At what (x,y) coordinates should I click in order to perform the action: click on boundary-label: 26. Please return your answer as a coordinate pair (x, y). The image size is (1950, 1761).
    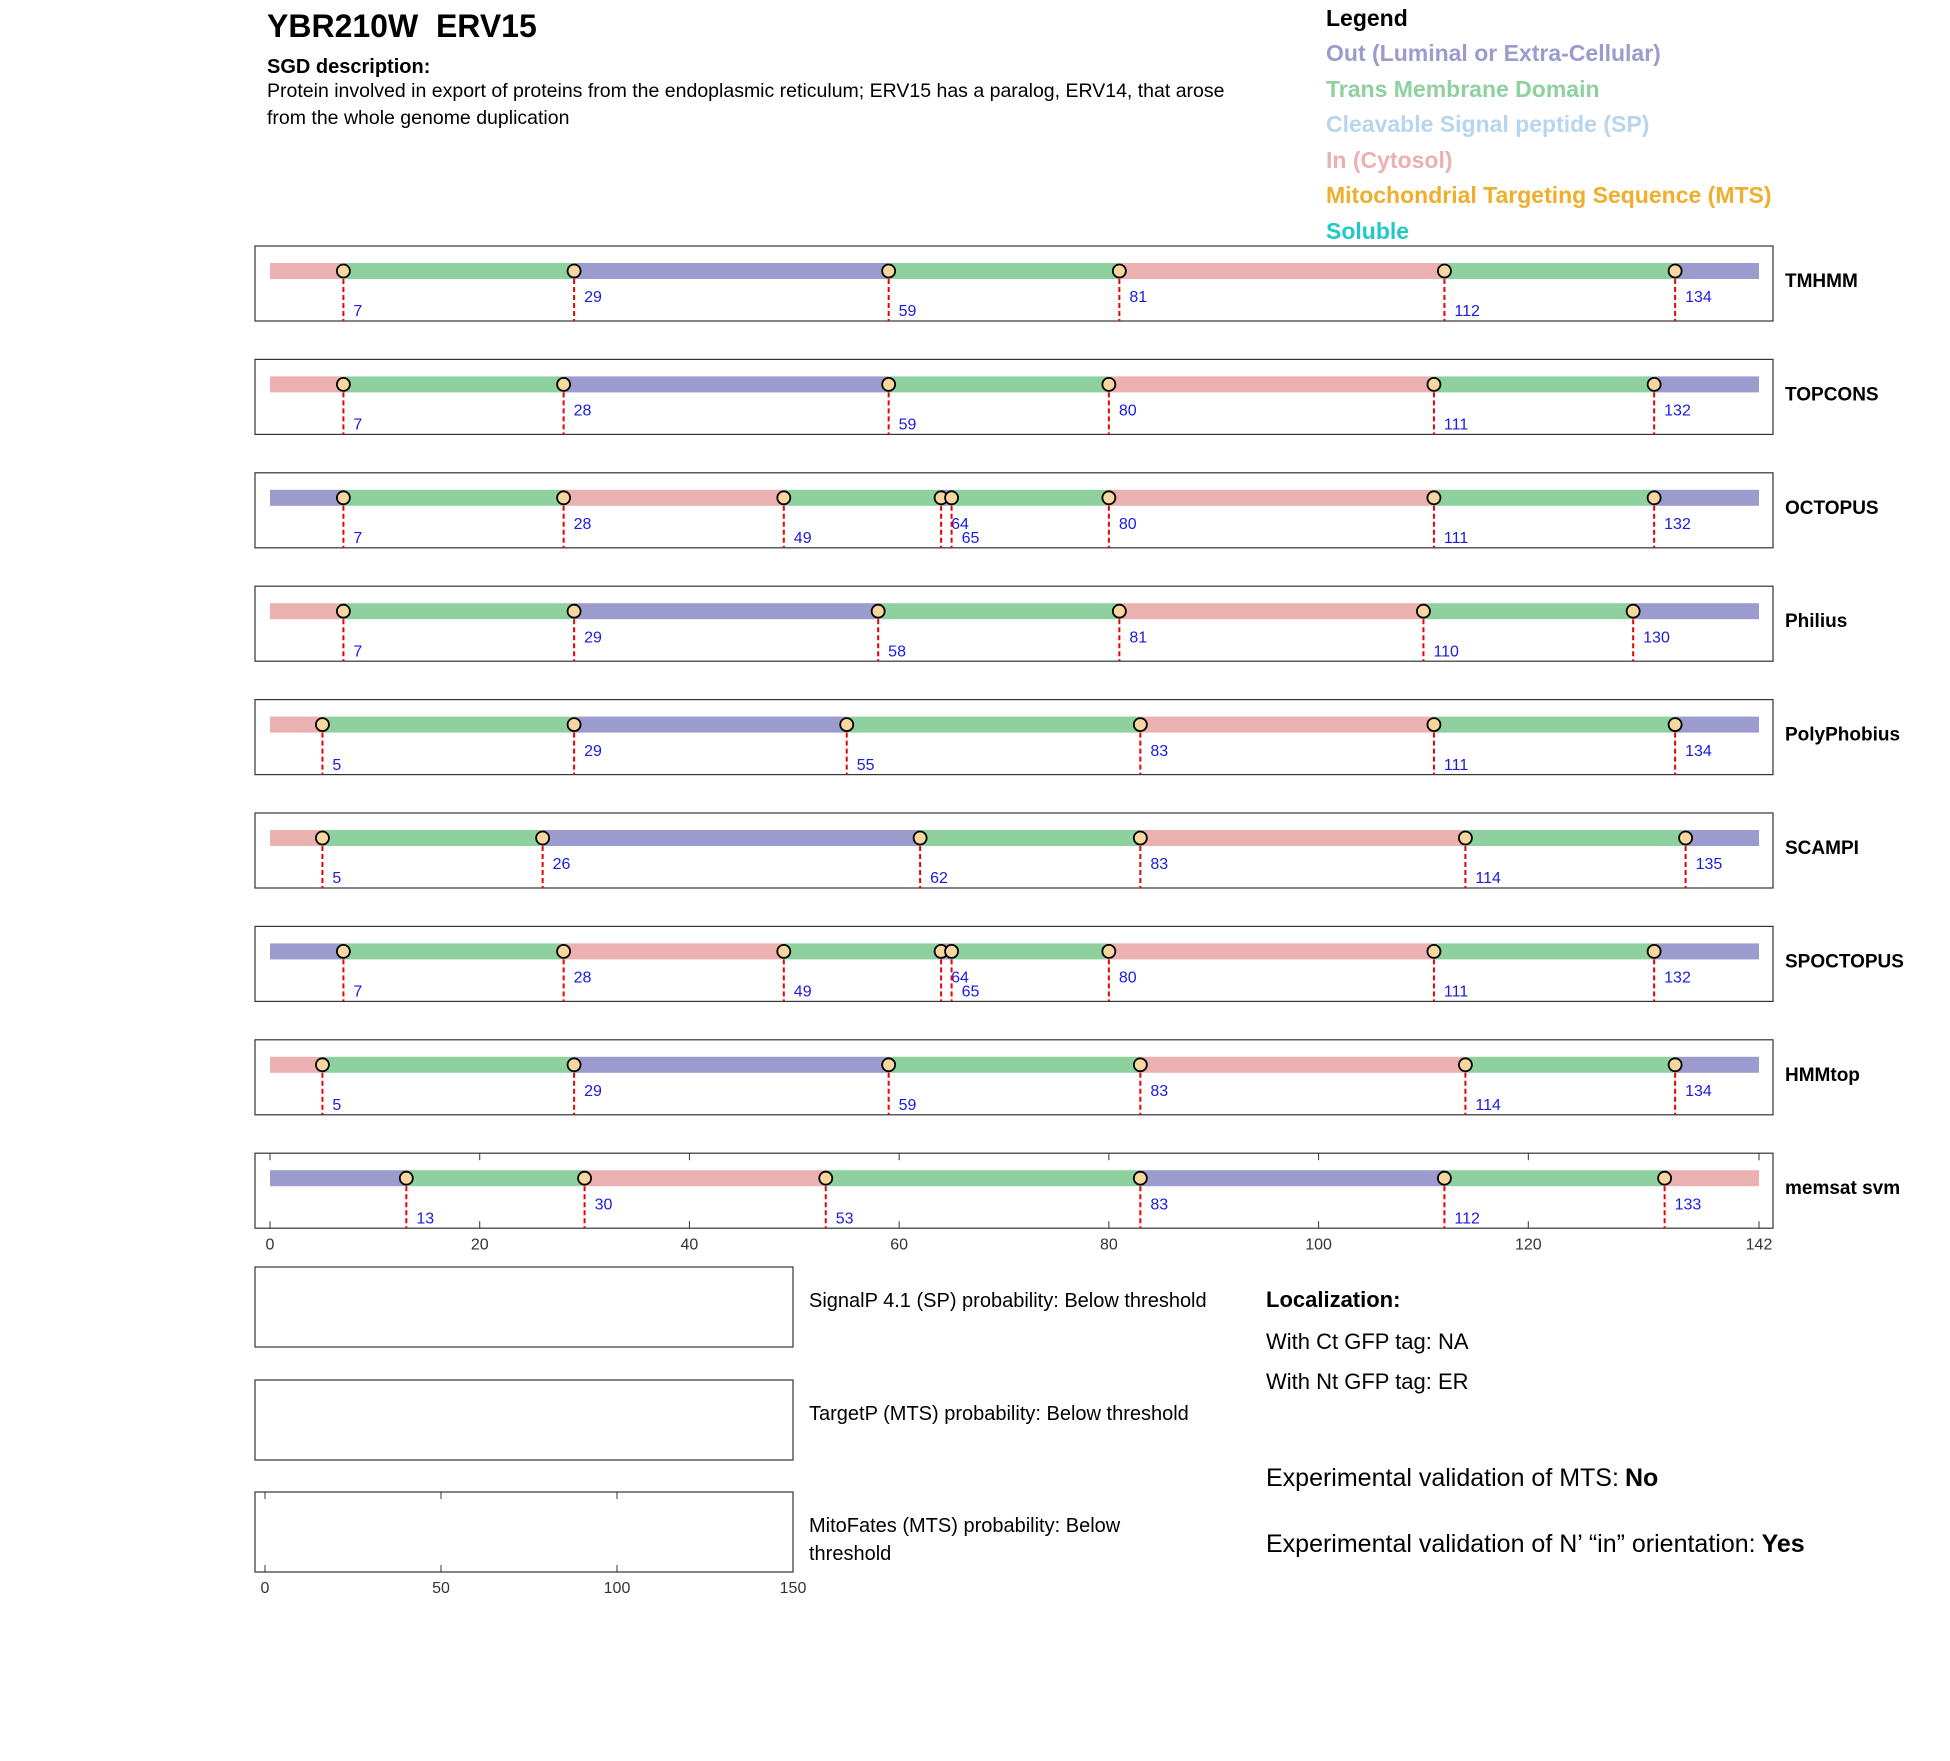
    Looking at the image, I should click on (562, 864).